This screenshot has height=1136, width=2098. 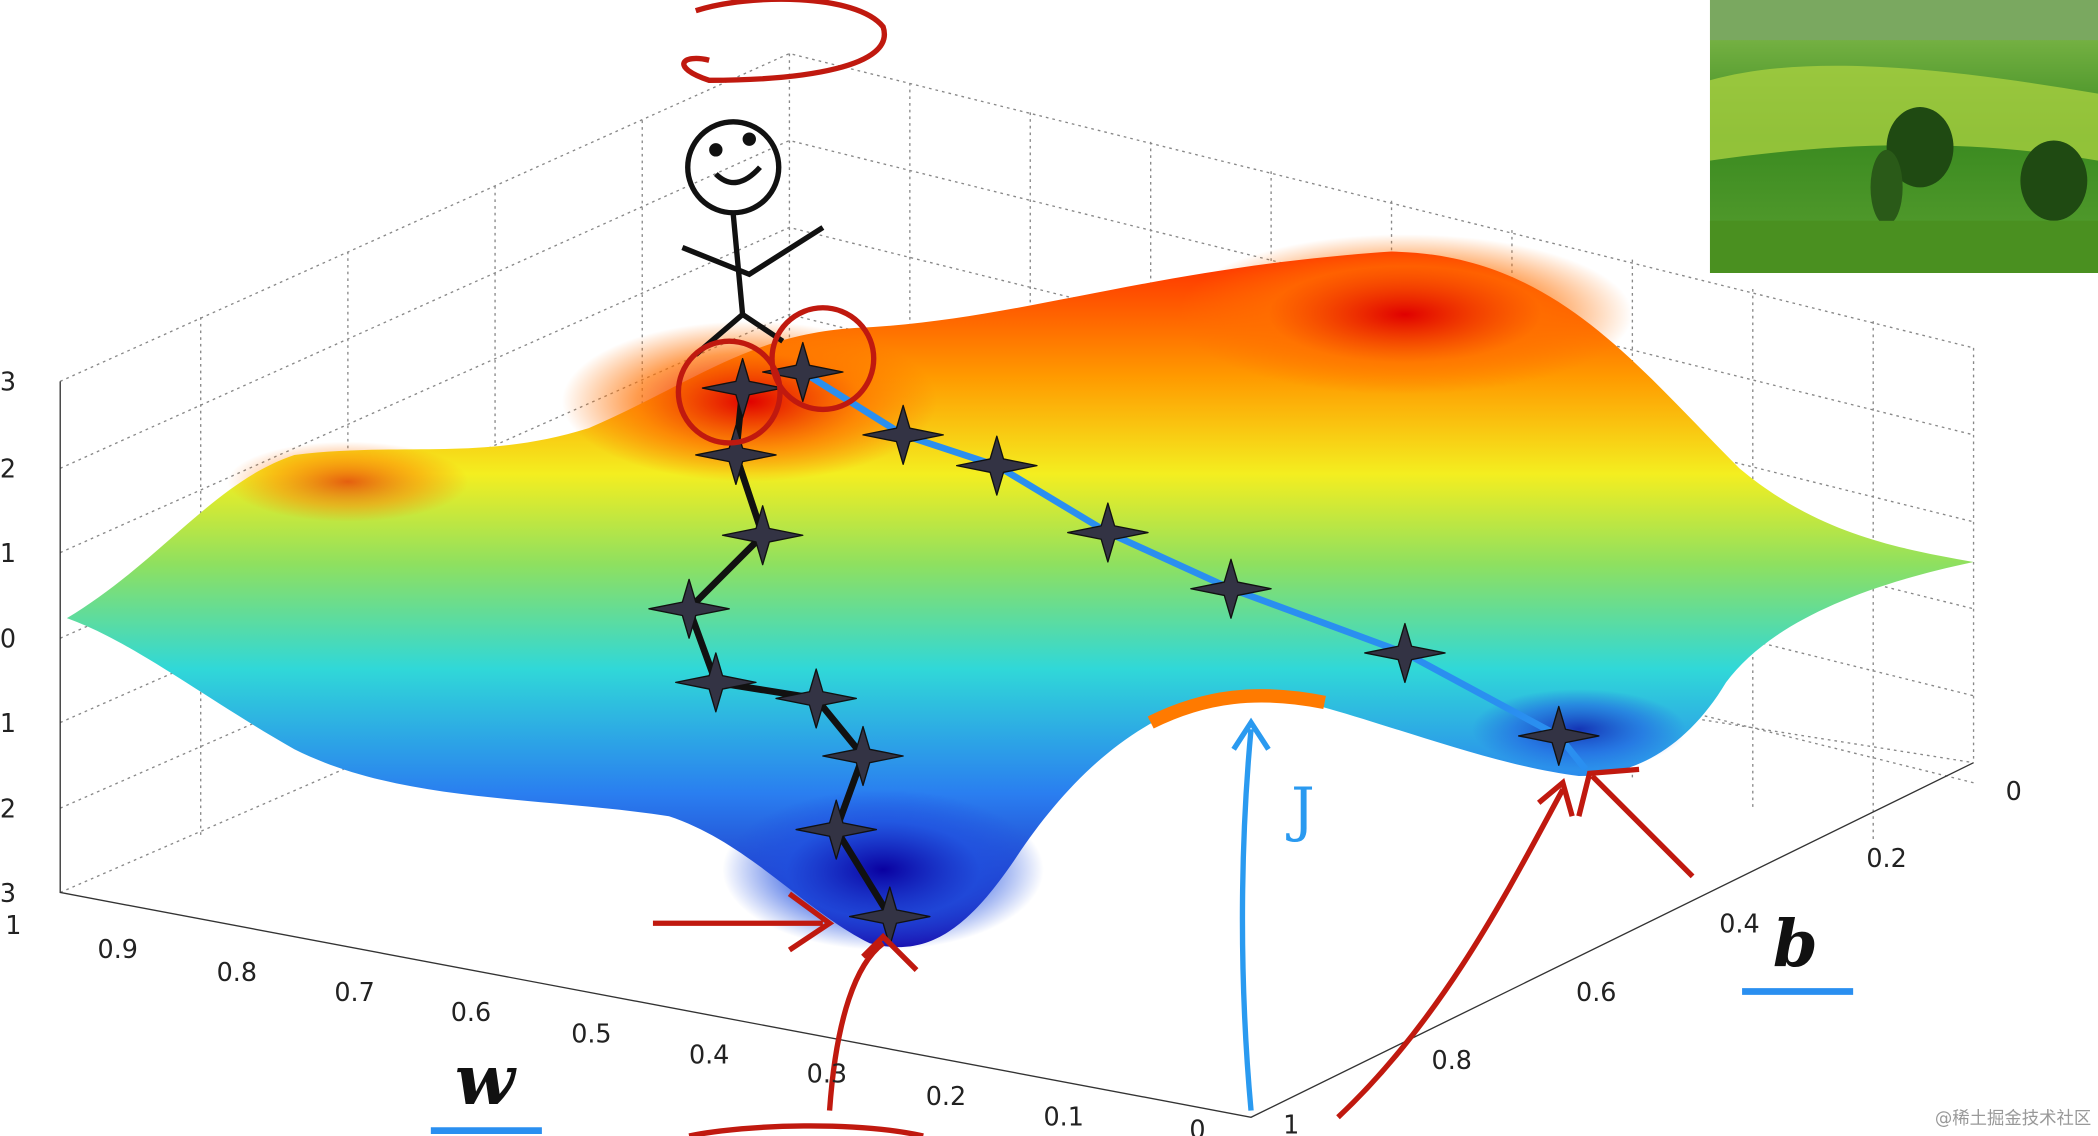 I want to click on w-axis-label: w, so click(x=486, y=1080).